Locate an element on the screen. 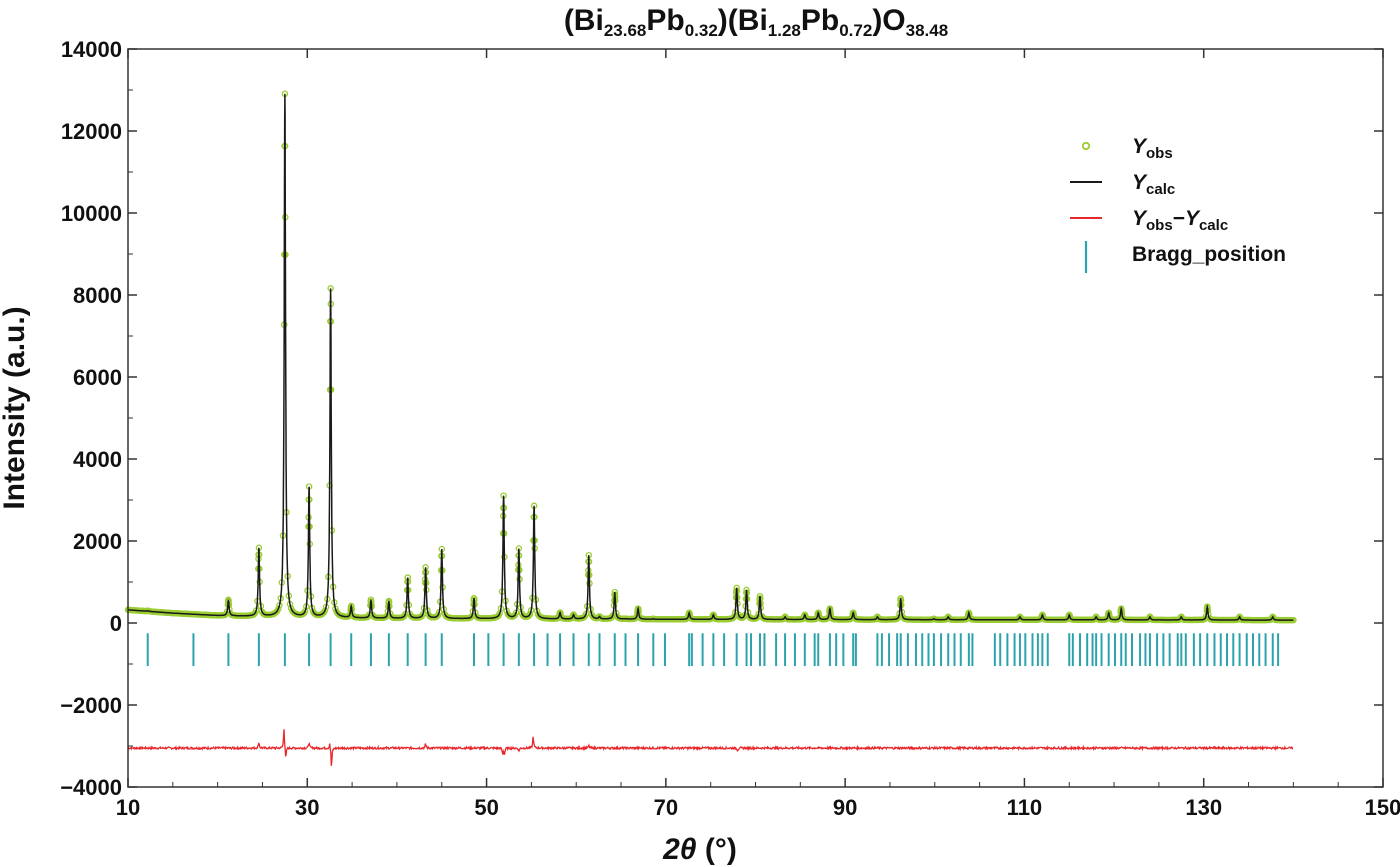 The width and height of the screenshot is (1400, 867). x-tick-label: 10 is located at coordinates (128, 807).